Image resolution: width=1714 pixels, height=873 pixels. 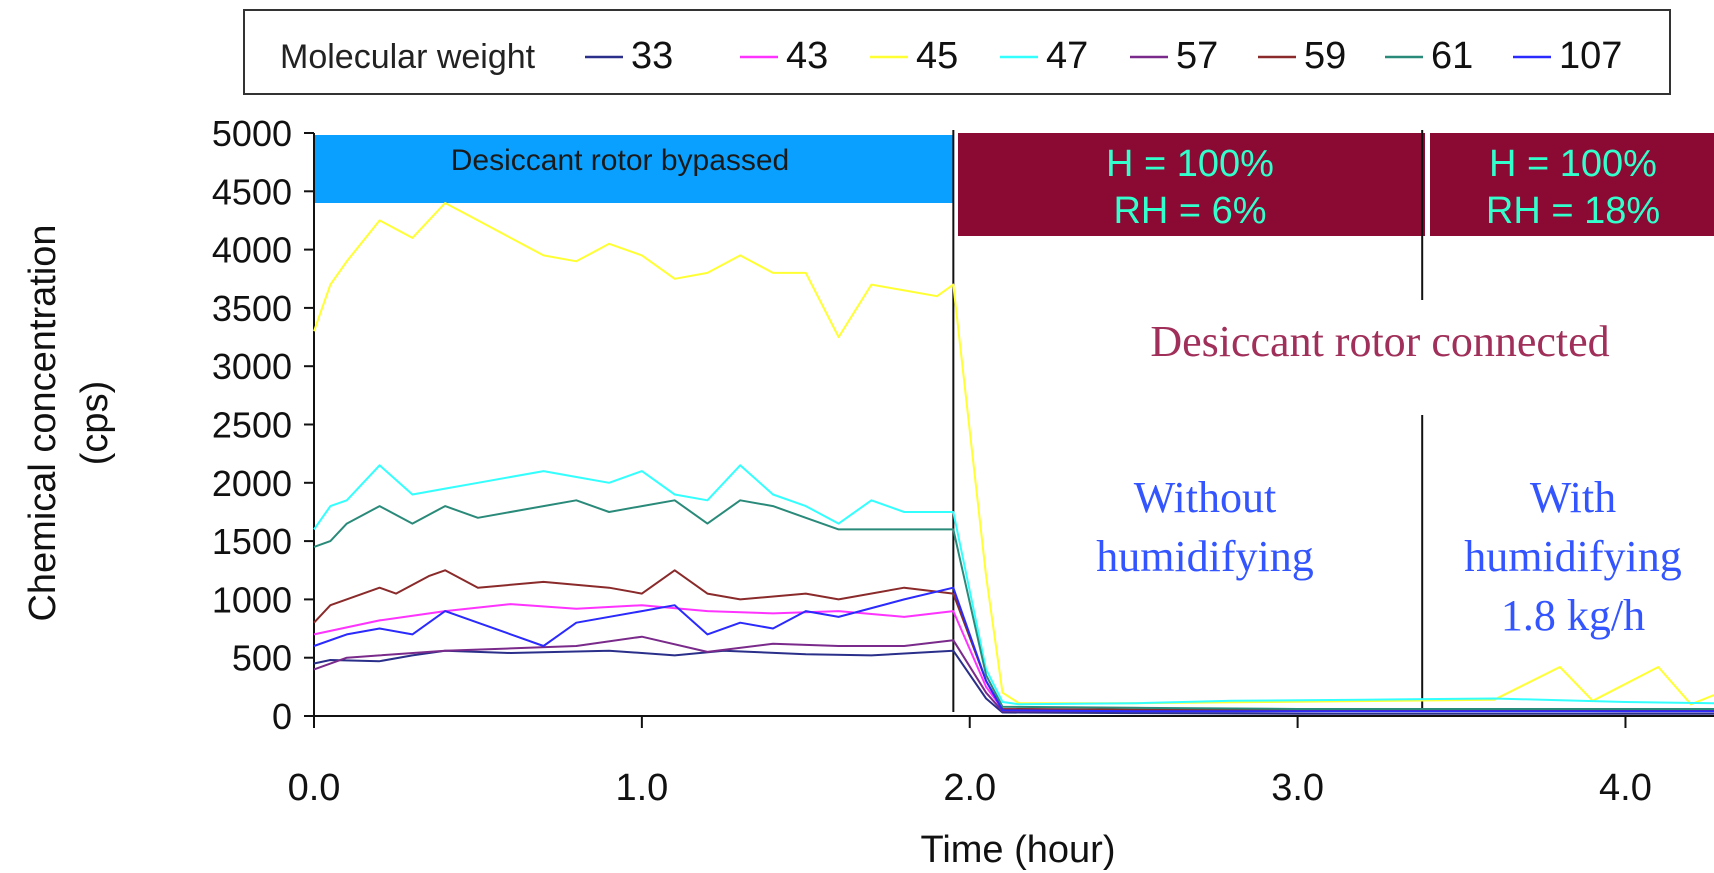 I want to click on legend-title: Molecular weight, so click(x=408, y=57).